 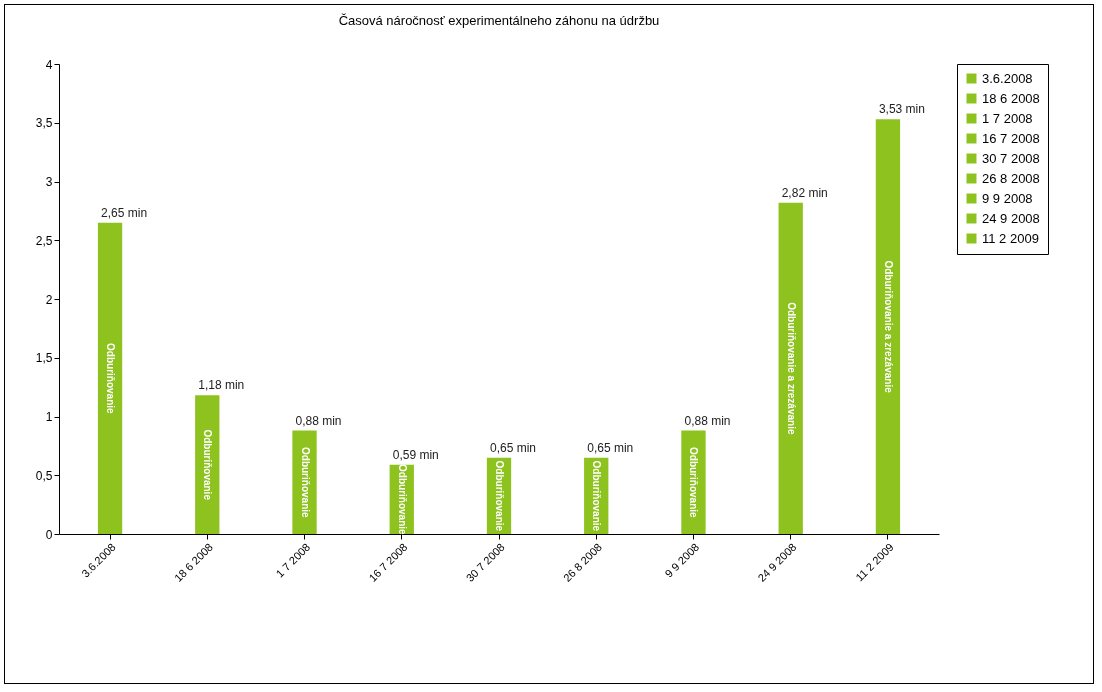 I want to click on legend-label: 1 7 2008, so click(x=1007, y=118).